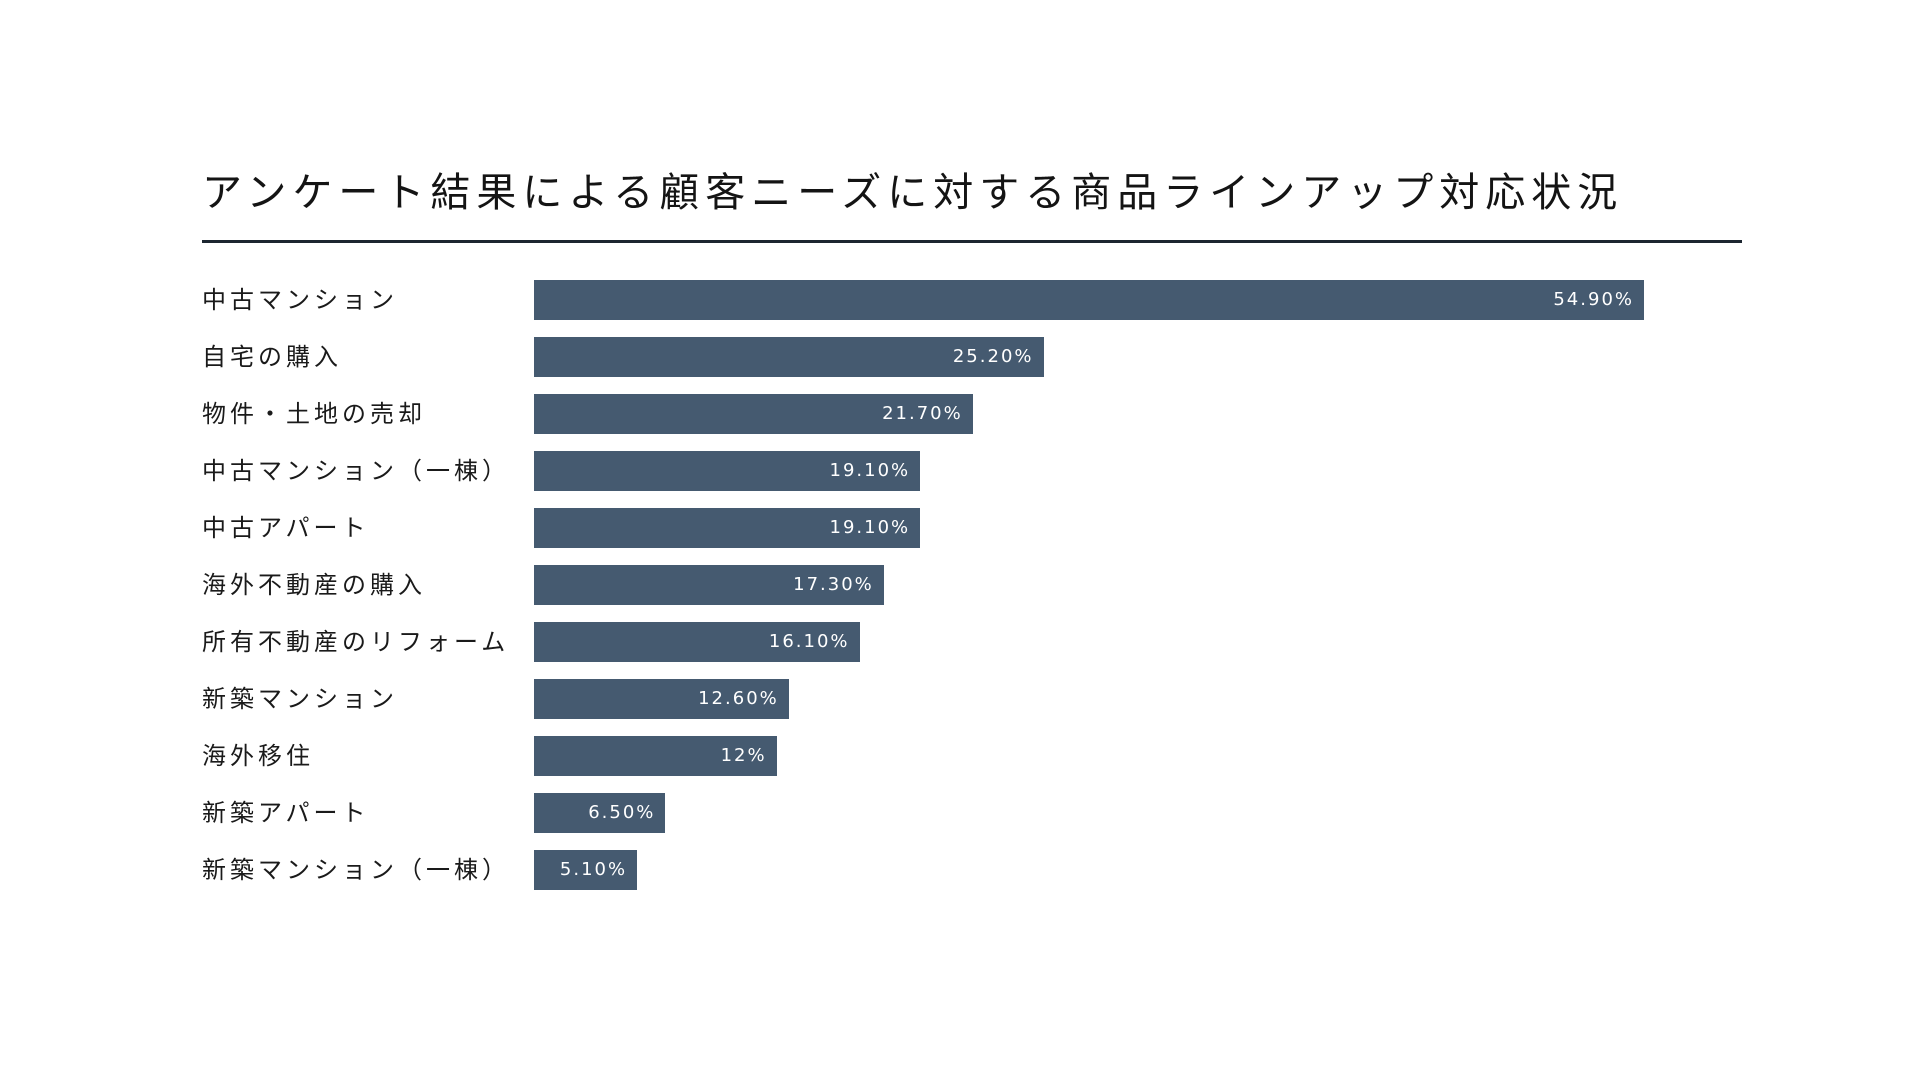 This screenshot has width=1920, height=1080. What do you see at coordinates (258, 756) in the screenshot?
I see `category-label: 海外移住` at bounding box center [258, 756].